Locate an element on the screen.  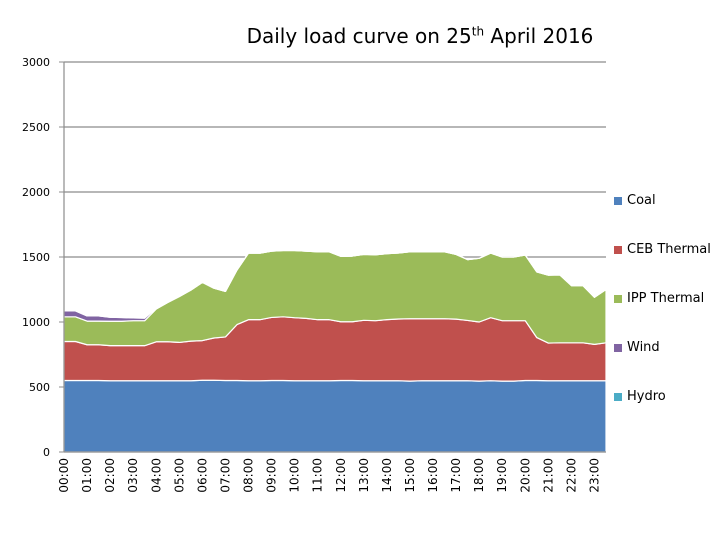
y-tick-label: 1500 is located at coordinates (36, 257).